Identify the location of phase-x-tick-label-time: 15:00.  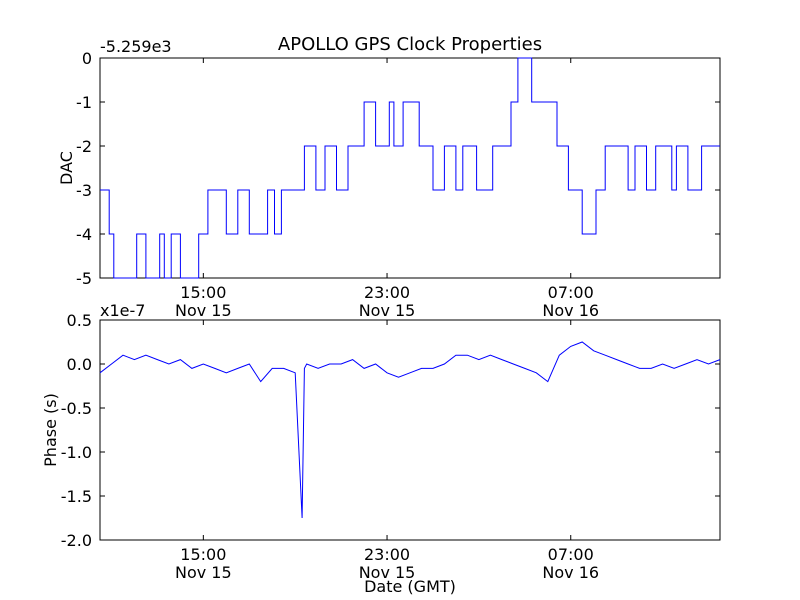
(203, 554).